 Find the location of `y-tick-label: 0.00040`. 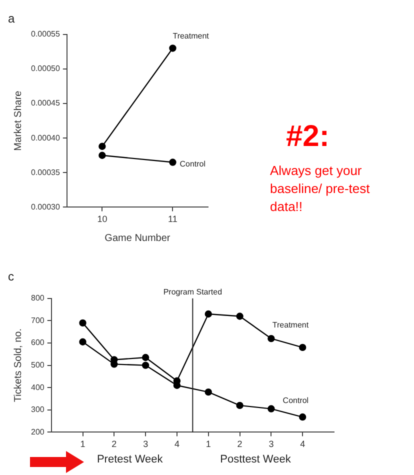

y-tick-label: 0.00040 is located at coordinates (45, 137).